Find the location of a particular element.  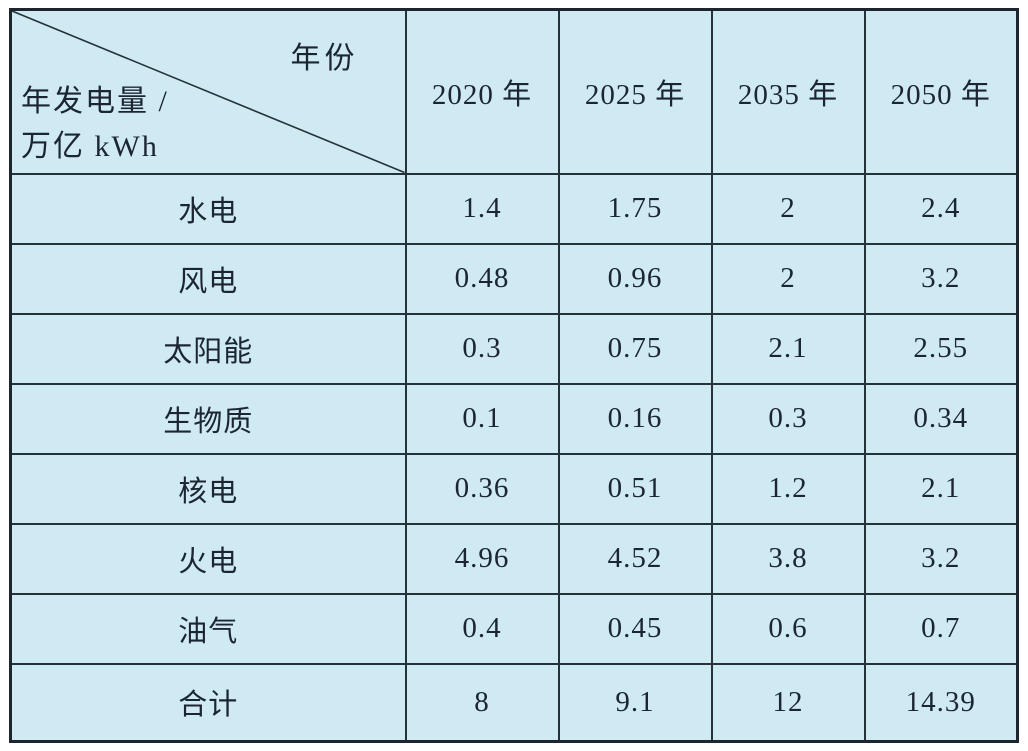

table-row-hydro: 水电 1.4 1.75 2 2.4 is located at coordinates (514, 208).